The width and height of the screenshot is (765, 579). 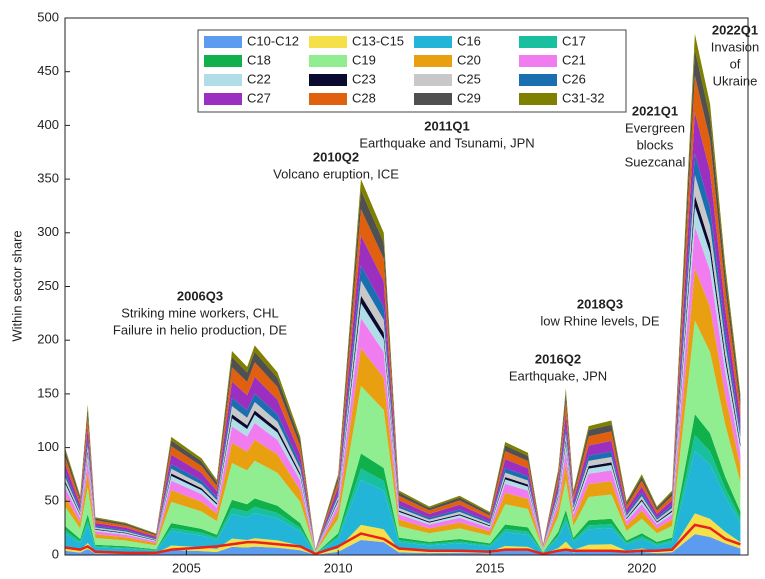 I want to click on legend-label: C21, so click(x=574, y=59).